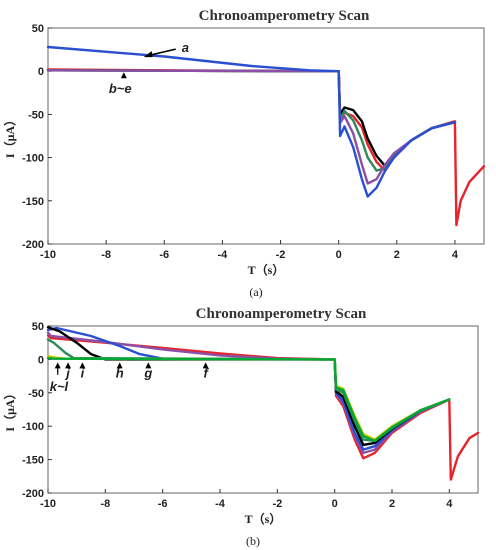 Image resolution: width=496 pixels, height=550 pixels. Describe the element at coordinates (59, 378) in the screenshot. I see `annotation-k-l: k~l` at that location.